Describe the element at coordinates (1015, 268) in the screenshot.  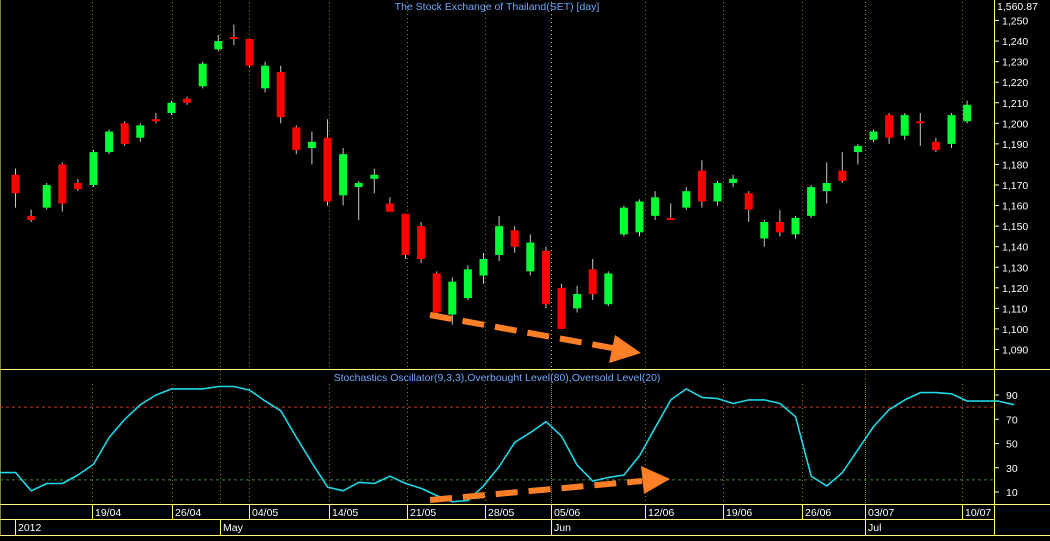
I see `price-y-tick-label: 1,130` at that location.